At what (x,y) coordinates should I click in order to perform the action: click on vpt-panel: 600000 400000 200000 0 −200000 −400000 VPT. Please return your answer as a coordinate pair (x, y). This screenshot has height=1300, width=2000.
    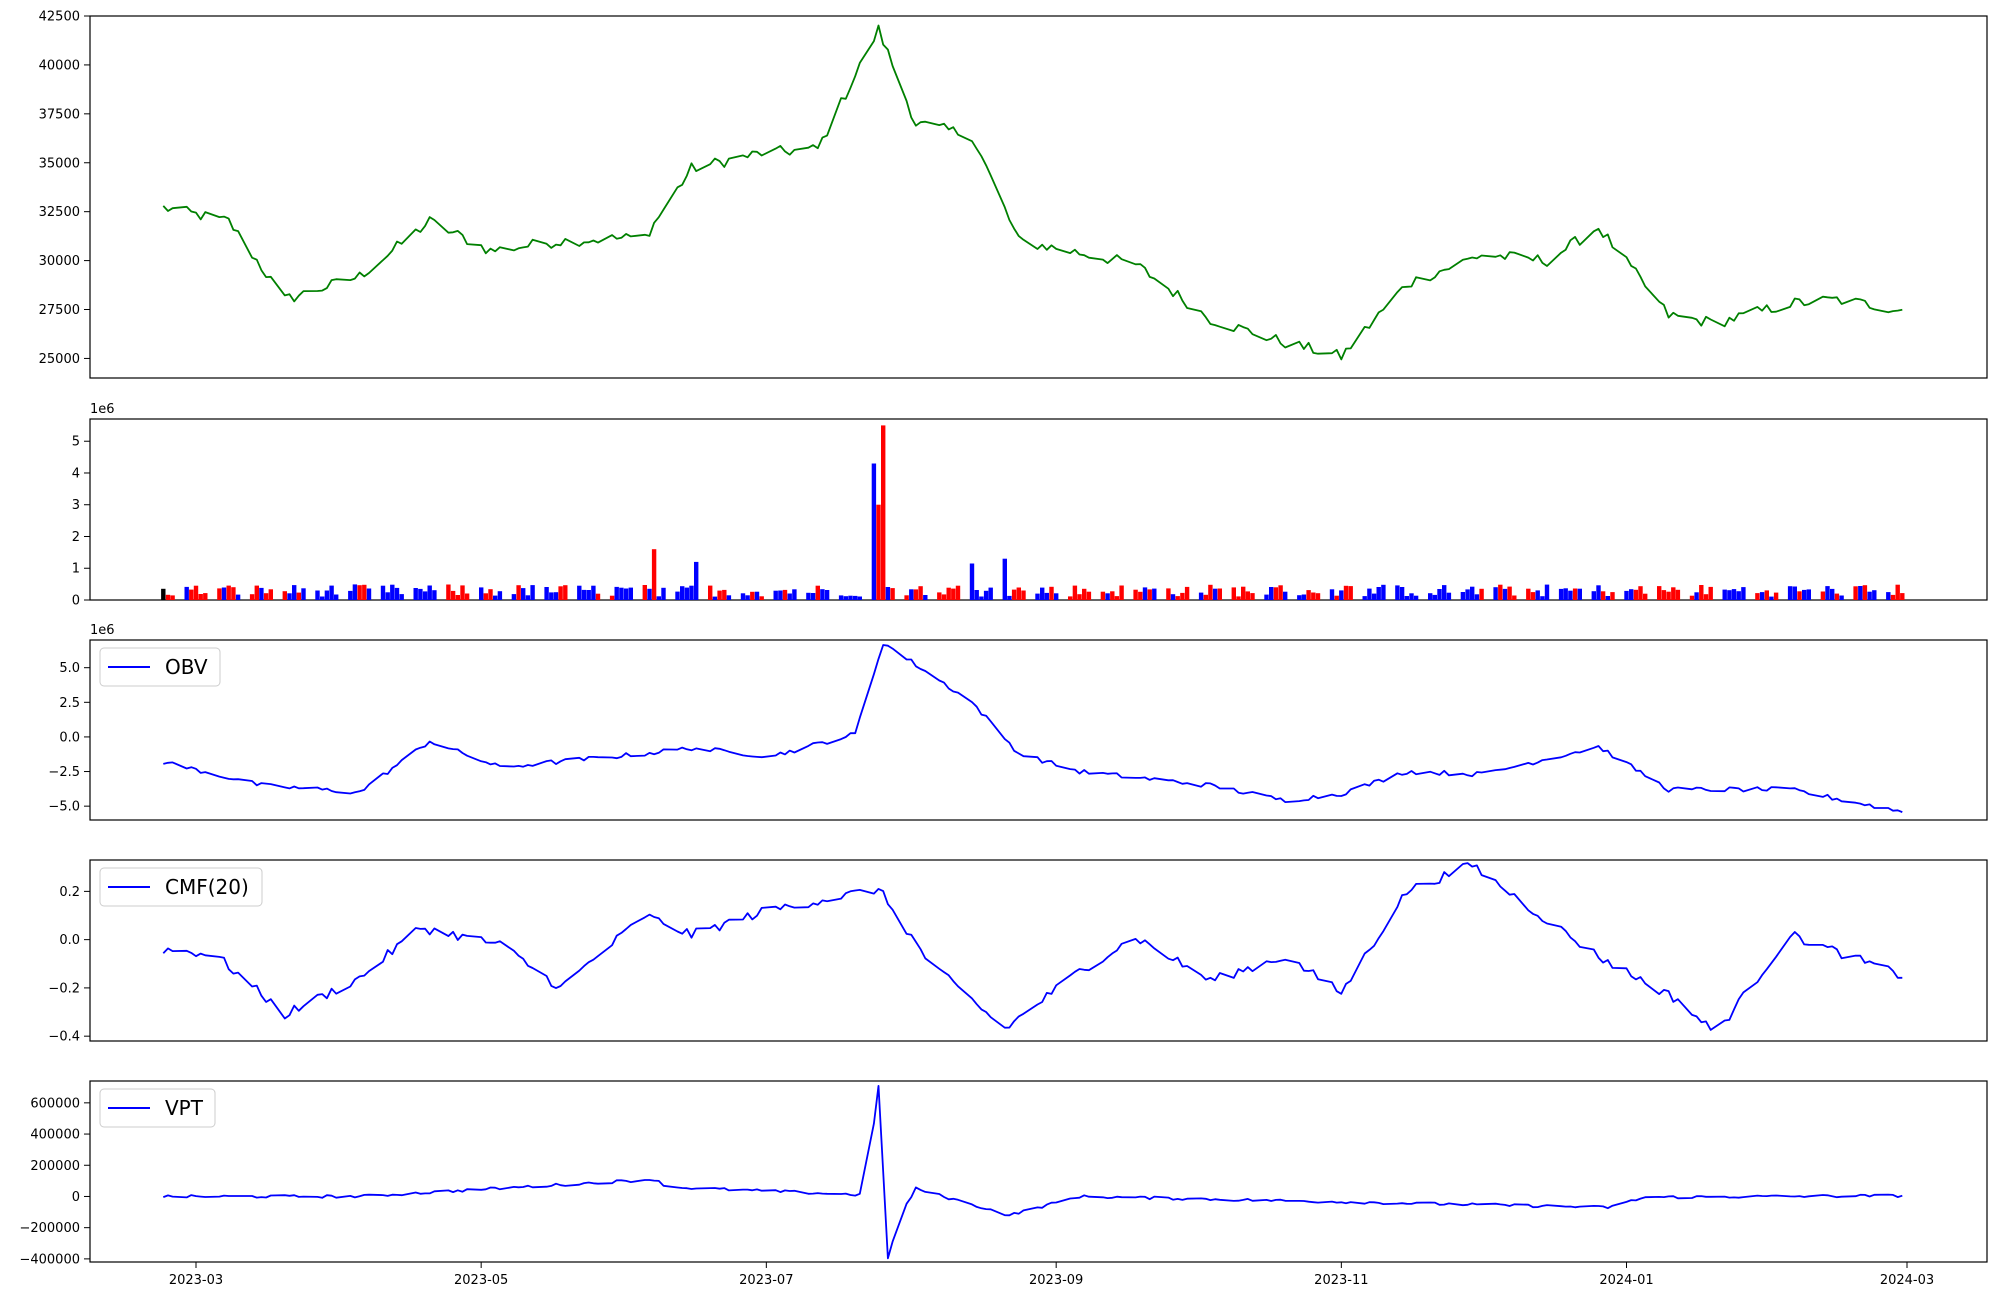
    Looking at the image, I should click on (1003, 1173).